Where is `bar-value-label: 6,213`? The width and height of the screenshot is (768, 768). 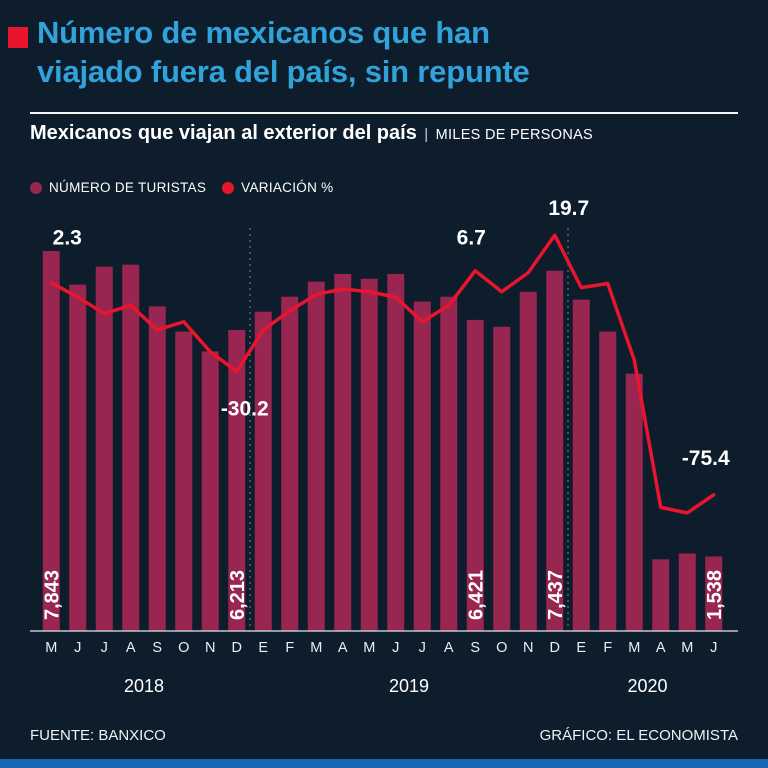
bar-value-label: 6,213 is located at coordinates (238, 595).